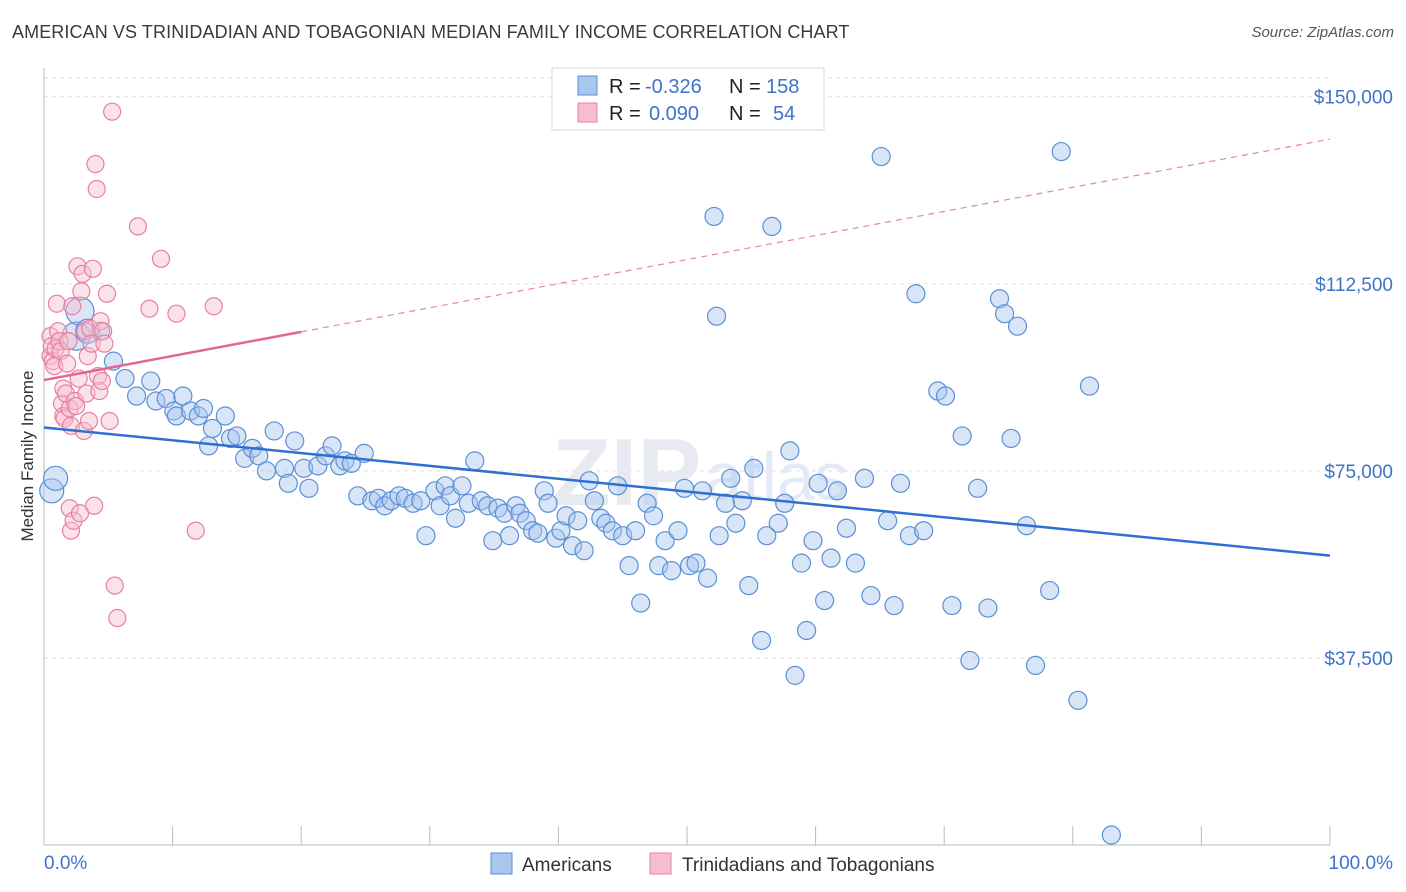 The width and height of the screenshot is (1406, 892). I want to click on bottom-legend-swatch-americans, so click(501, 863).